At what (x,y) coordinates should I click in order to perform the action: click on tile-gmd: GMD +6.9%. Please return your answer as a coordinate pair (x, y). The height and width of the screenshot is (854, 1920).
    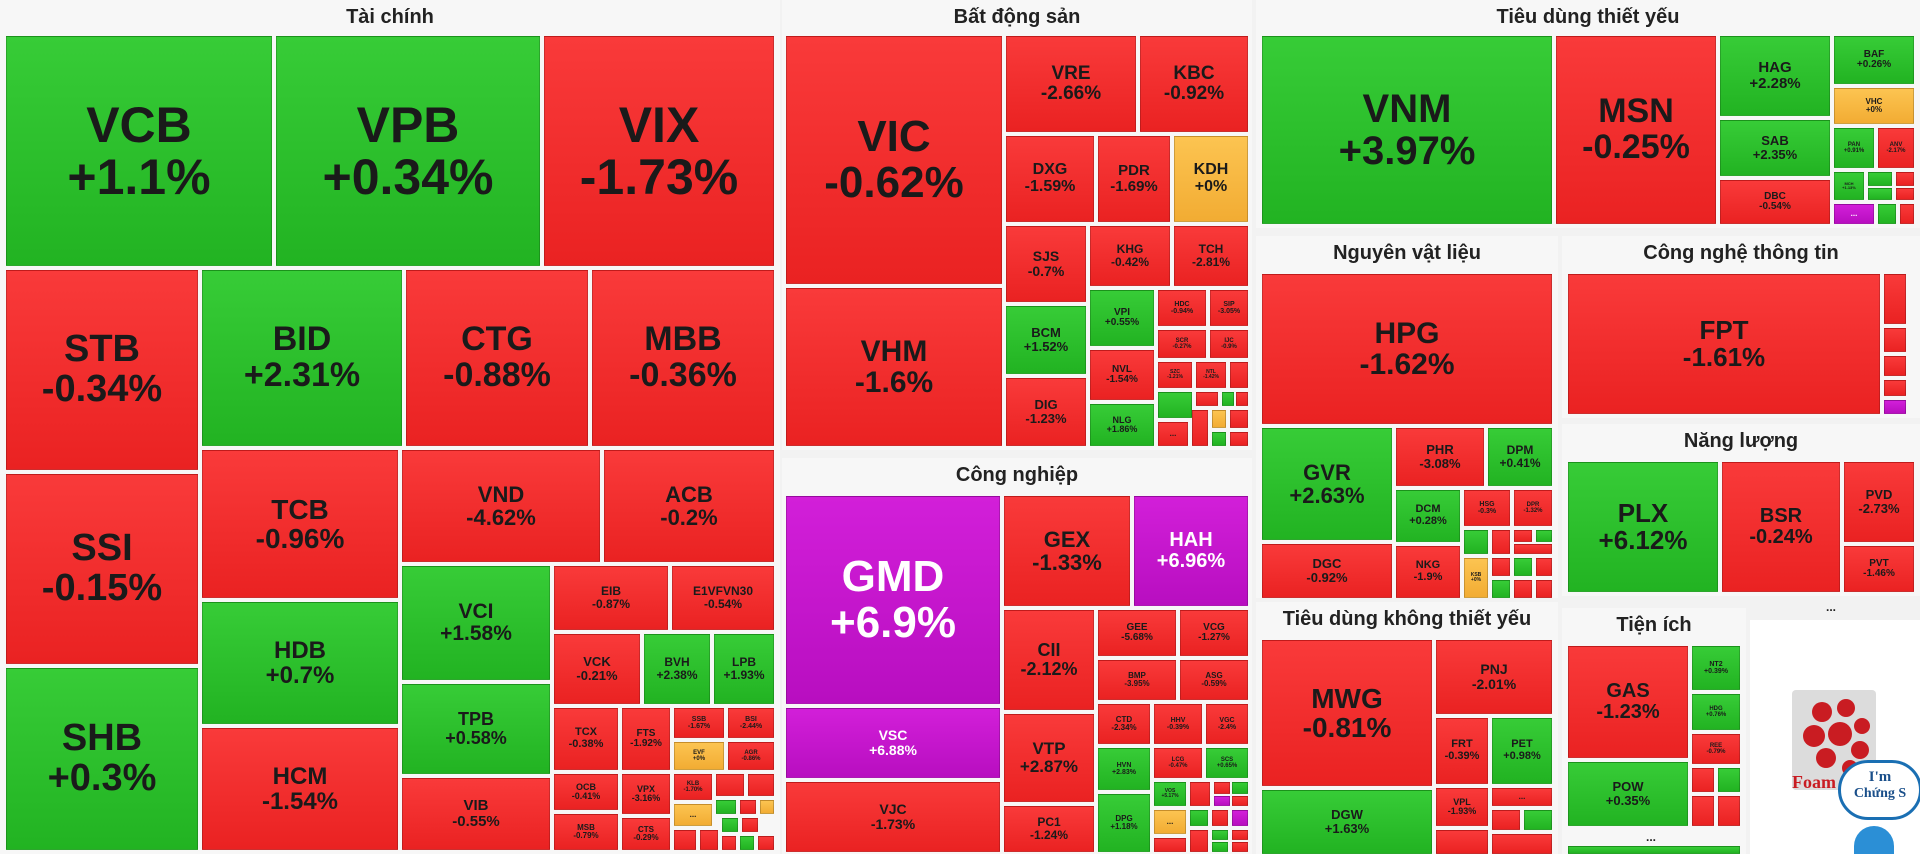
    Looking at the image, I should click on (893, 600).